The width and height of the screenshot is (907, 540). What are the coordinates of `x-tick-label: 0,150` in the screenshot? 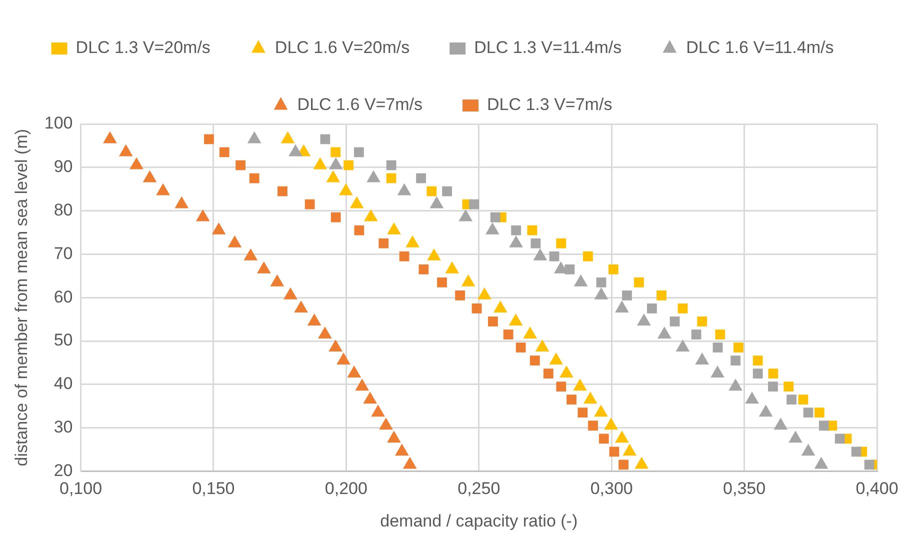 It's located at (213, 488).